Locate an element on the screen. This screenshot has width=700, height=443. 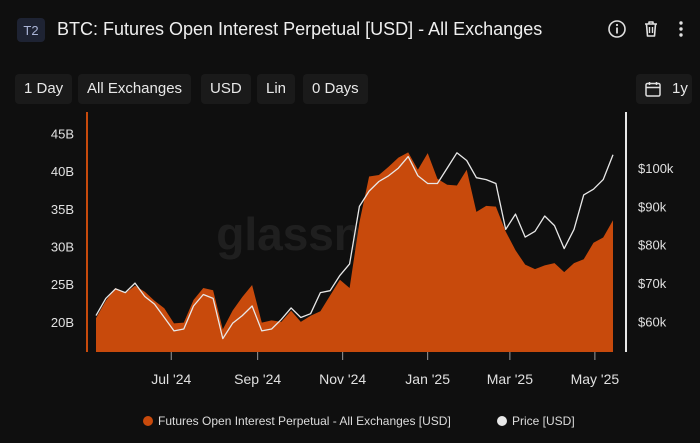
y-left-tick-label: 20B is located at coordinates (62, 322).